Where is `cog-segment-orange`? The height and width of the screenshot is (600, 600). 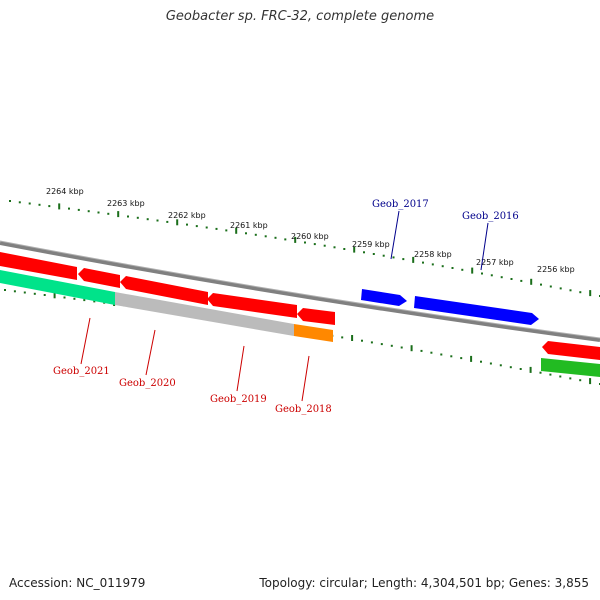
cog-segment-orange is located at coordinates (313, 333).